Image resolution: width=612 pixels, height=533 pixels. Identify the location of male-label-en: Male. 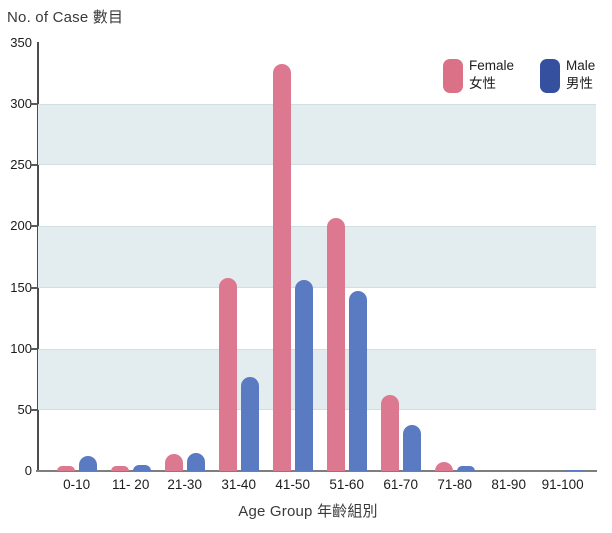
(581, 65).